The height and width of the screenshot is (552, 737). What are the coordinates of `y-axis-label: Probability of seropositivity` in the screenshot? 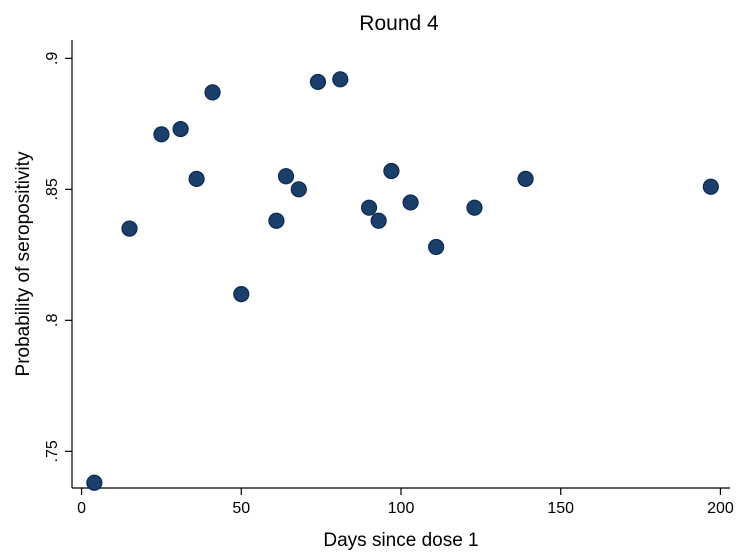 It's located at (23, 263).